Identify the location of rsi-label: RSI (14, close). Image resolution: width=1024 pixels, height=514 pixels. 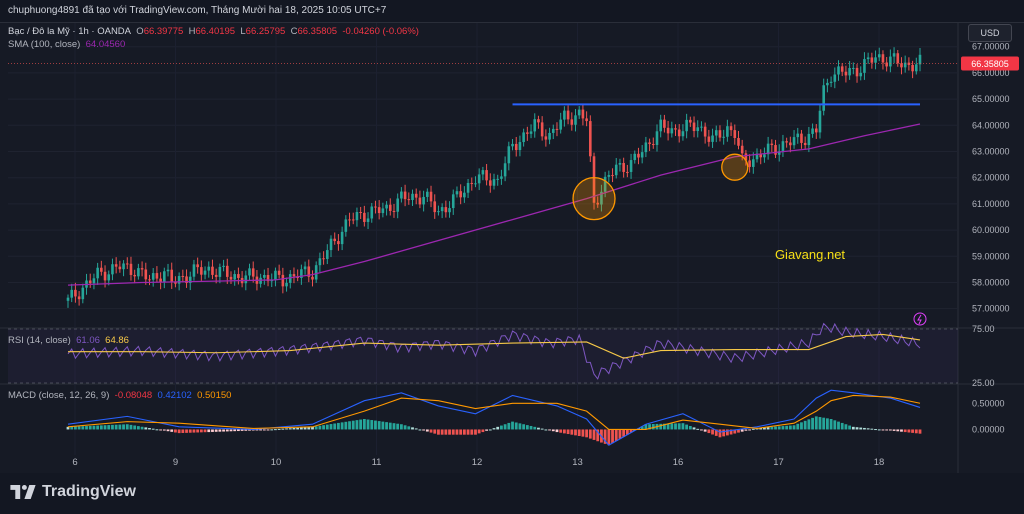
(39, 340).